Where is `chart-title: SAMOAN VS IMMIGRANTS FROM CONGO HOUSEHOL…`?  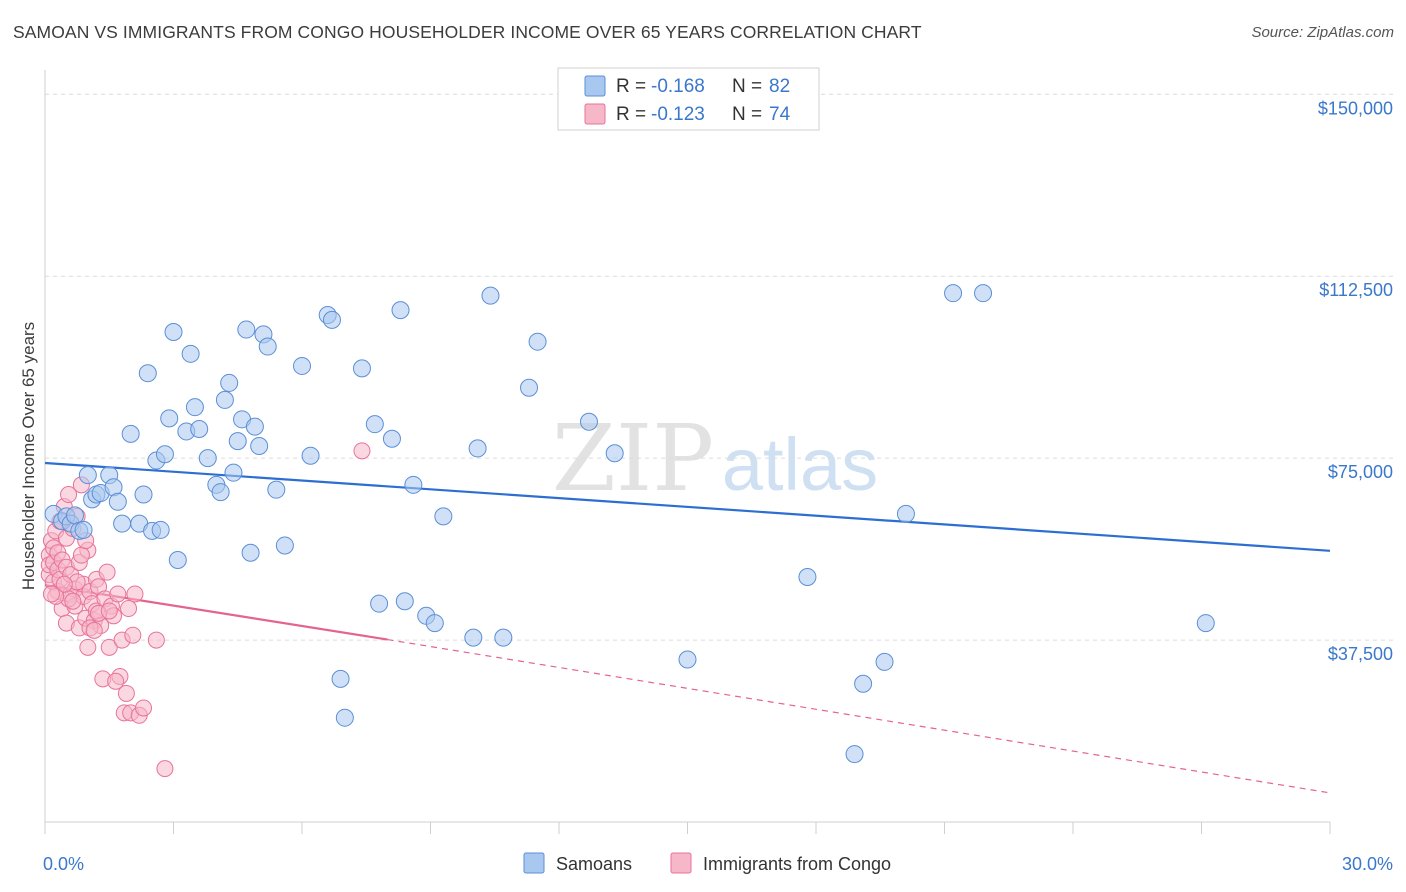 chart-title: SAMOAN VS IMMIGRANTS FROM CONGO HOUSEHOL… is located at coordinates (467, 32).